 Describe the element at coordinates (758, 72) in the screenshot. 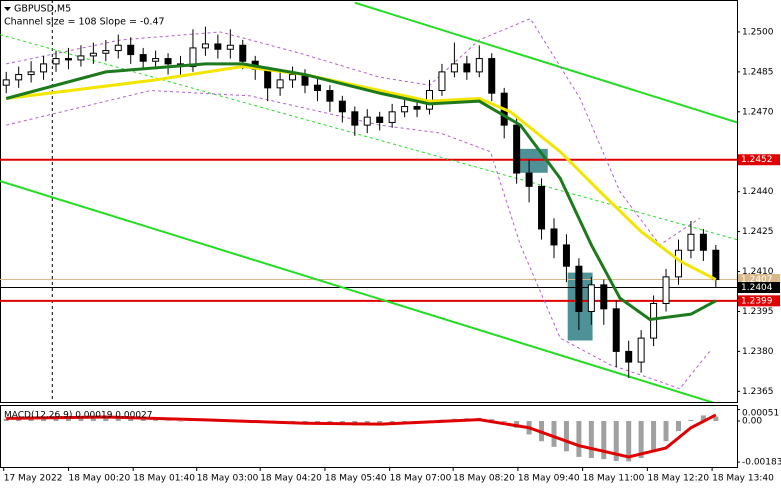

I see `y-tick-label: 1.2485` at that location.